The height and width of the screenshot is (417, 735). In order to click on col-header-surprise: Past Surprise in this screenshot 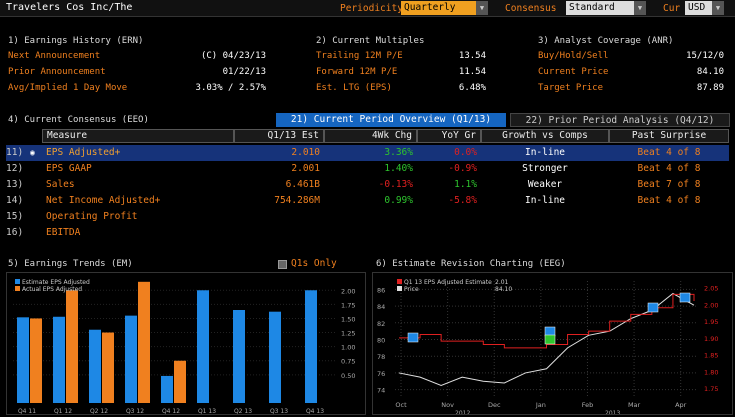, I will do `click(669, 136)`.